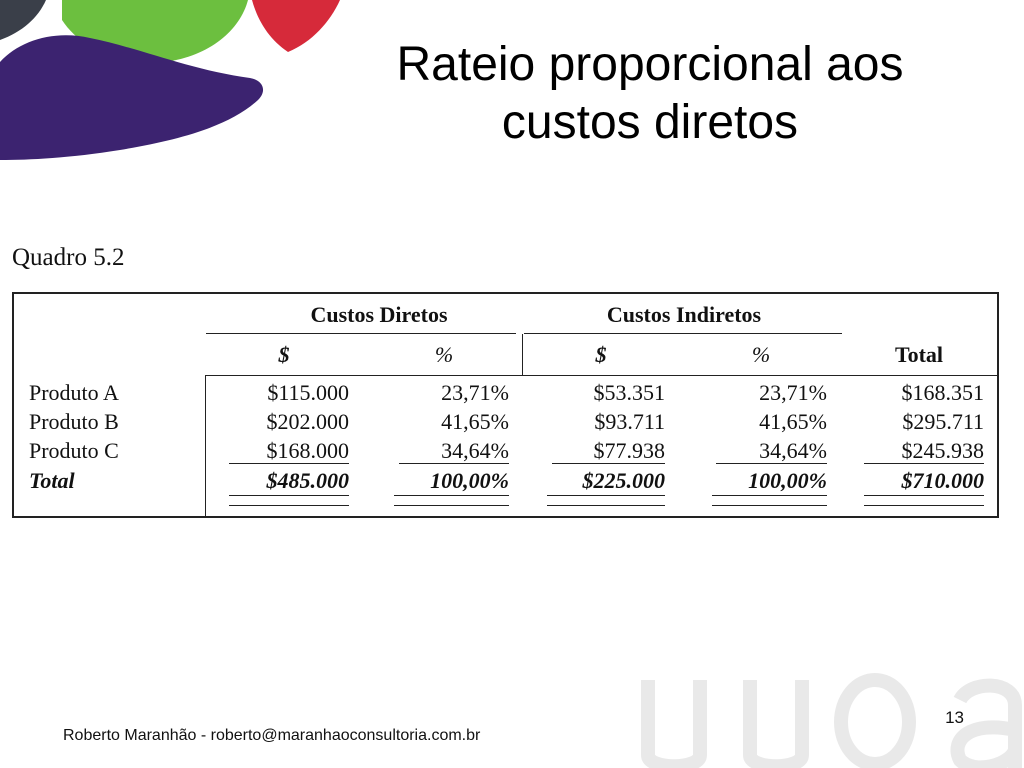  I want to click on double-rule-3b, so click(606, 505).